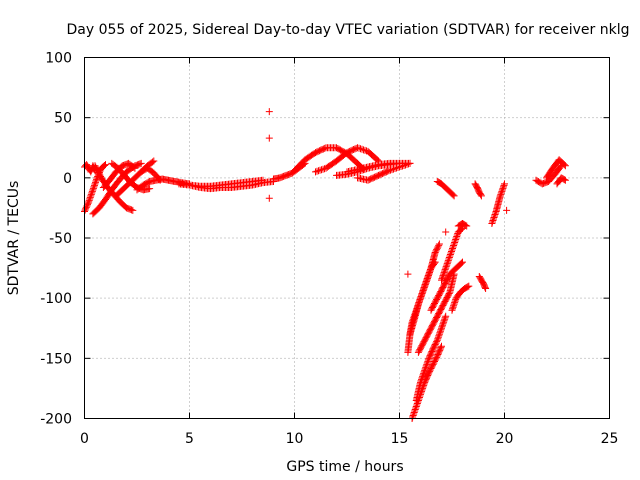 The width and height of the screenshot is (640, 480). Describe the element at coordinates (56, 359) in the screenshot. I see `y-tick-label: -150` at that location.